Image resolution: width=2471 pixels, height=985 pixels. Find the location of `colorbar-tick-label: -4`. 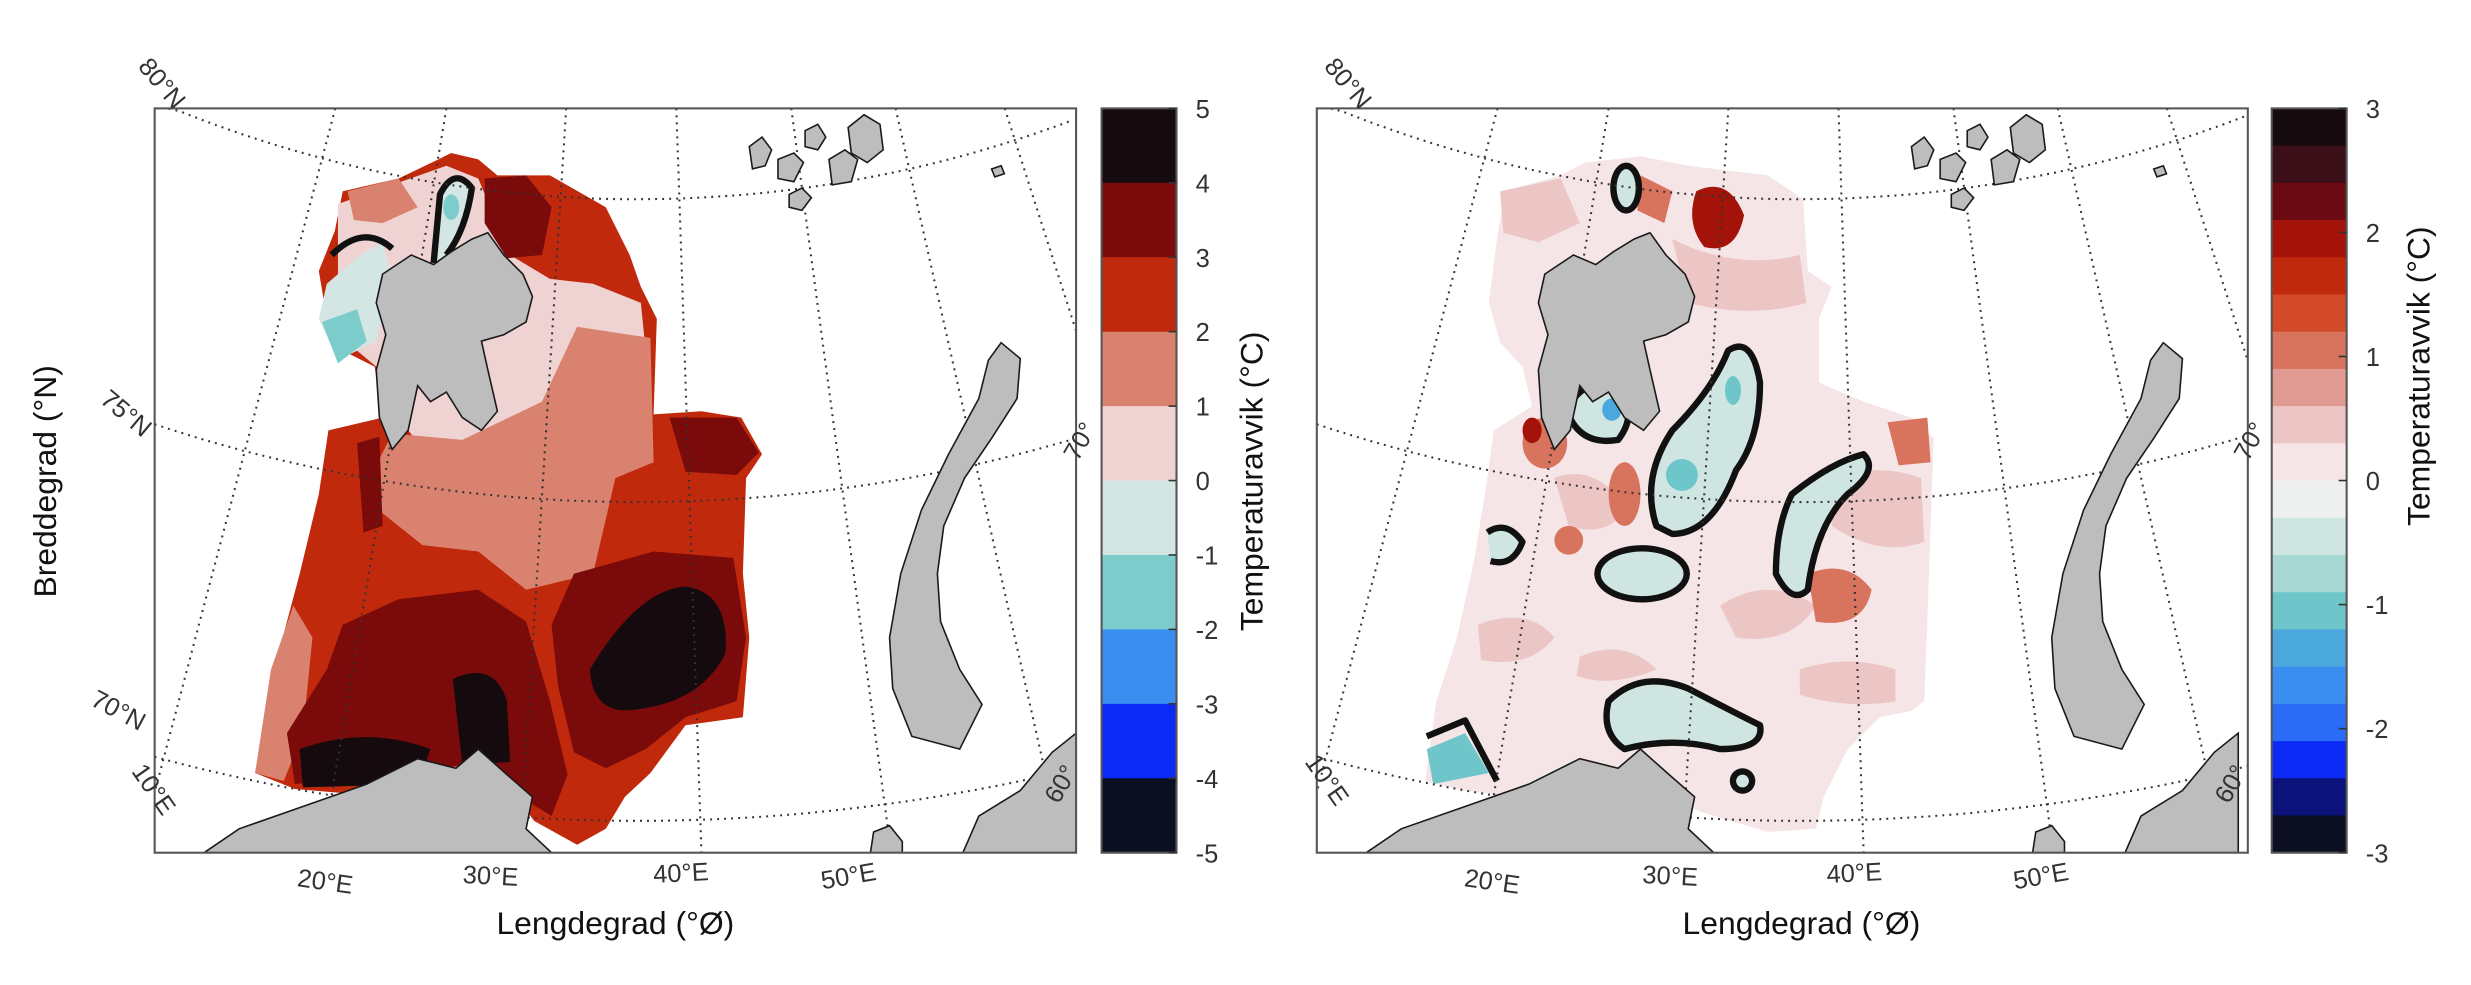

colorbar-tick-label: -4 is located at coordinates (1207, 780).